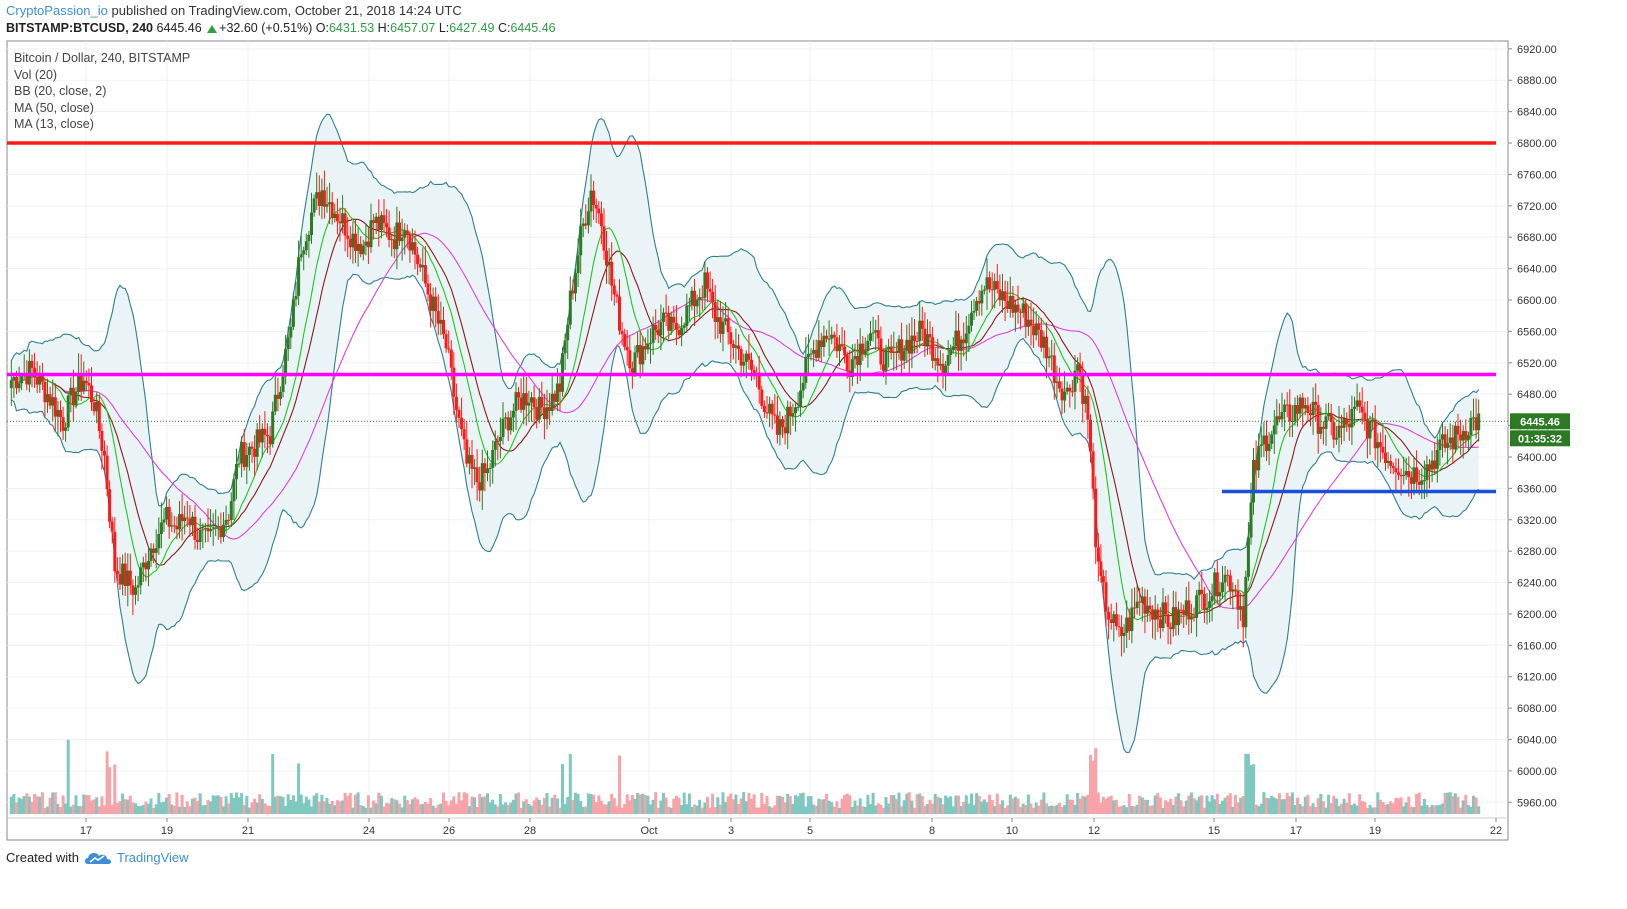  Describe the element at coordinates (54, 124) in the screenshot. I see `legend-ma13: MA (13, close)` at that location.